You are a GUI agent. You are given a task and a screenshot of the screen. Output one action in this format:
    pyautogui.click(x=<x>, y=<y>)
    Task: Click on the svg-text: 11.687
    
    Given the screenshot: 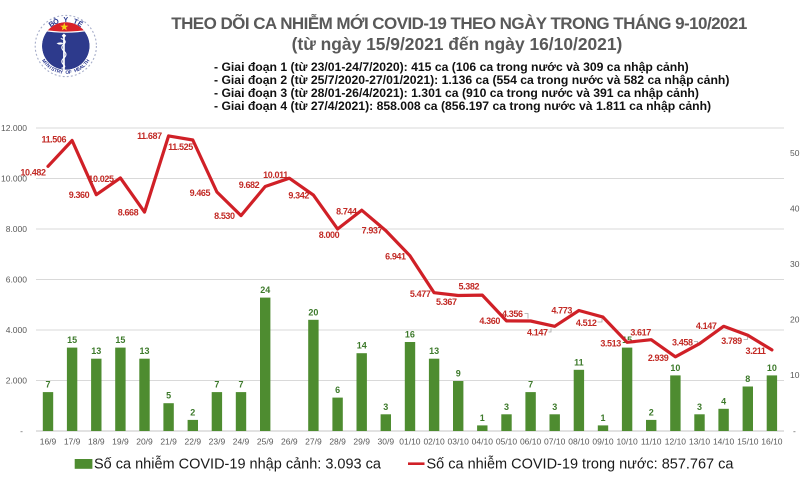 What is the action you would take?
    pyautogui.click(x=149, y=136)
    